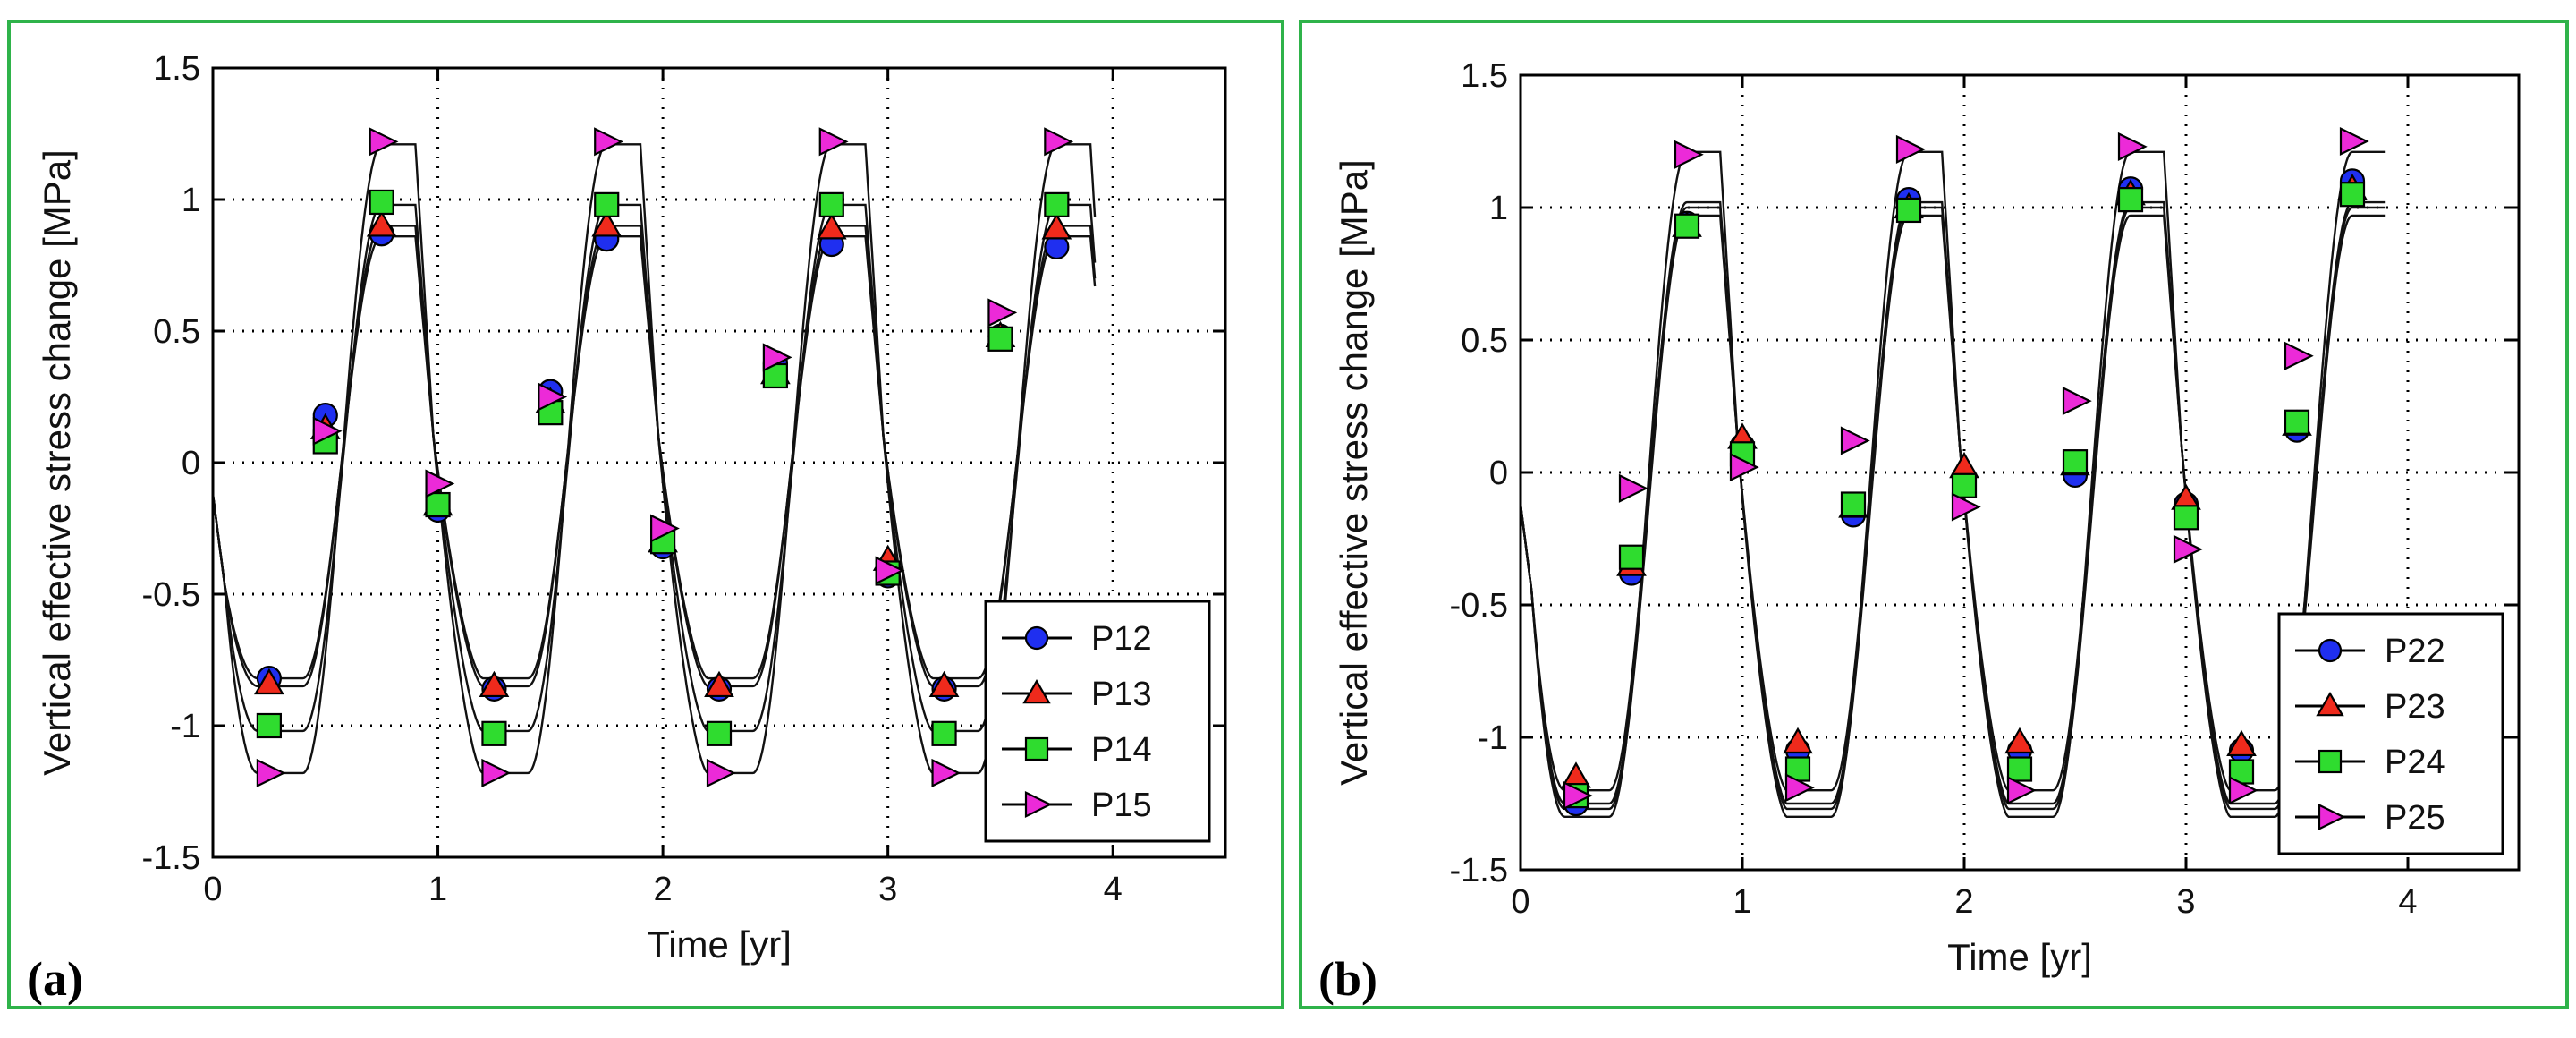 The width and height of the screenshot is (2576, 1038). Describe the element at coordinates (1038, 804) in the screenshot. I see `legend-marker-P15` at that location.